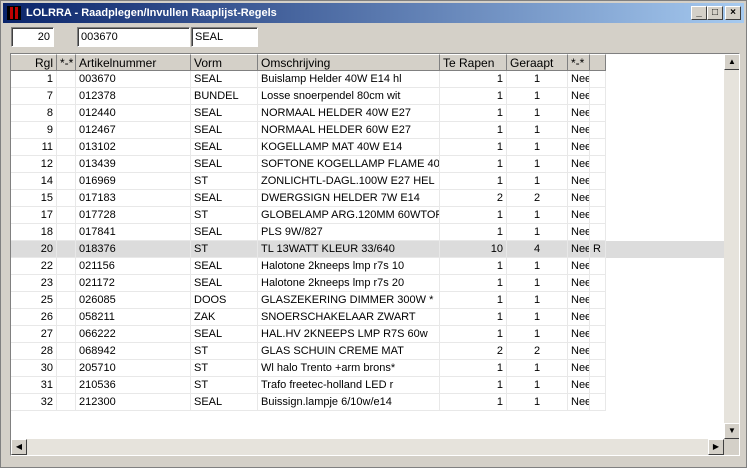  Describe the element at coordinates (133, 300) in the screenshot. I see `cell-col-artikelnummer: 026085` at that location.